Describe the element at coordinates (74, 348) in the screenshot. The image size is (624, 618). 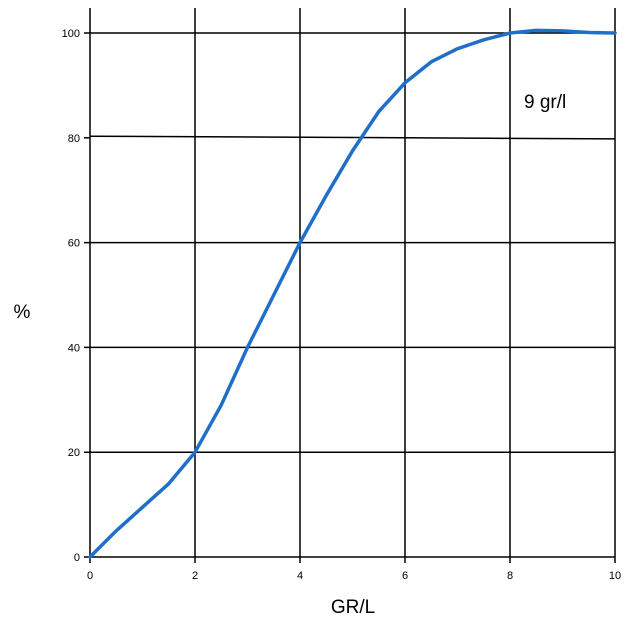
I see `y-tick-label: 40` at that location.